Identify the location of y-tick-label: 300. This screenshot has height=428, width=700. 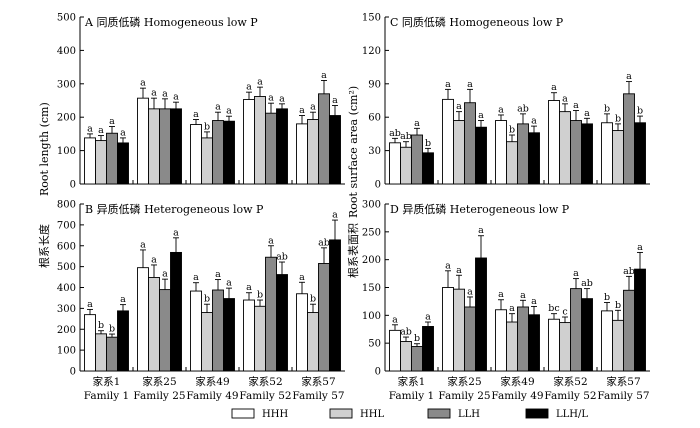
(66, 309).